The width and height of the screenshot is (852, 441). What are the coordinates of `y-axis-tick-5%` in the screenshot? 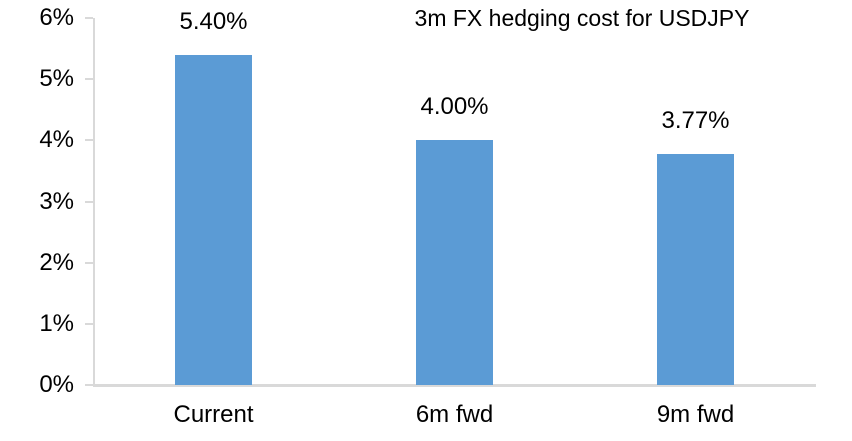 It's located at (89, 79).